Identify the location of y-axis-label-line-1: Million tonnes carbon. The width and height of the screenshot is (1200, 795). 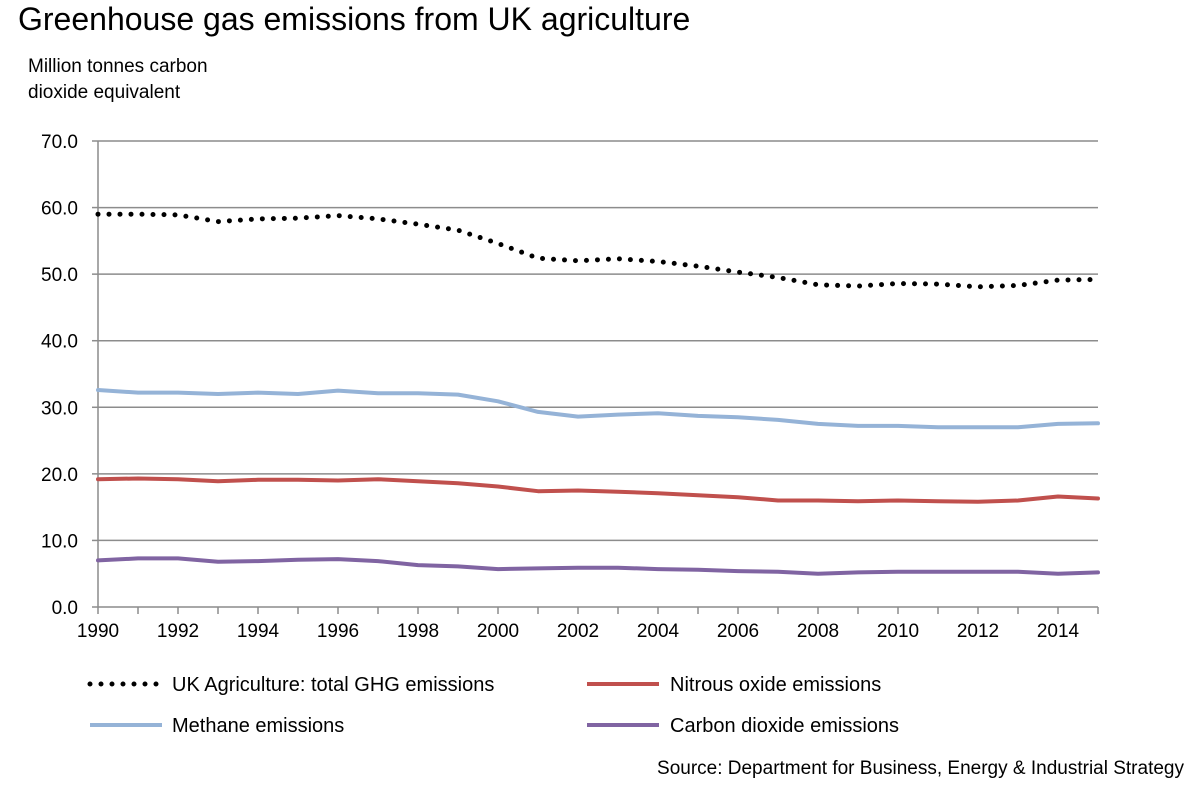
(118, 66).